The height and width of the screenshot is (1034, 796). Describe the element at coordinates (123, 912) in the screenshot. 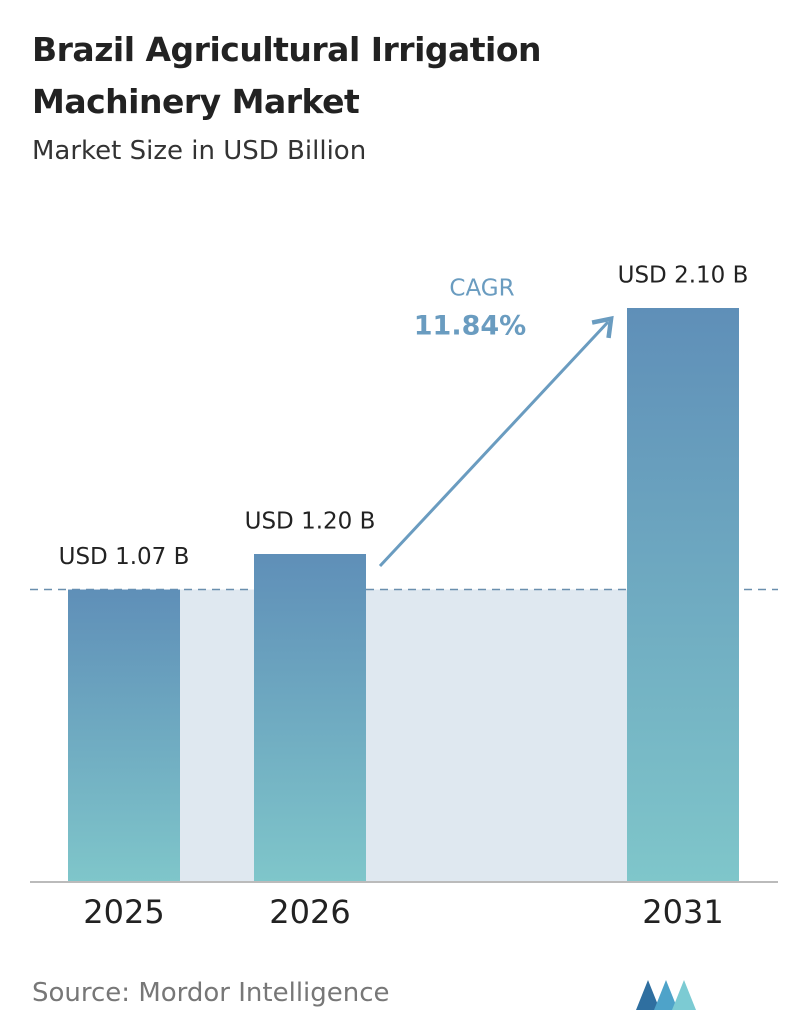

I see `x-tick-label: 2025` at that location.